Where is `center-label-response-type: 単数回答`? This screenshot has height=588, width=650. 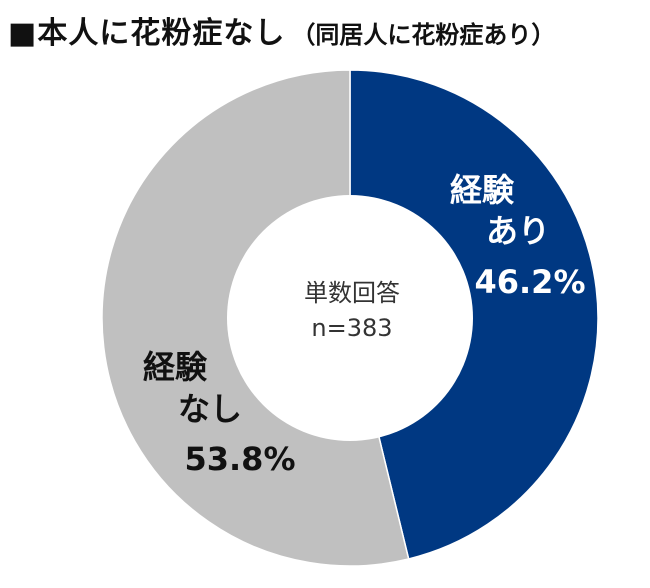 center-label-response-type: 単数回答 is located at coordinates (352, 293).